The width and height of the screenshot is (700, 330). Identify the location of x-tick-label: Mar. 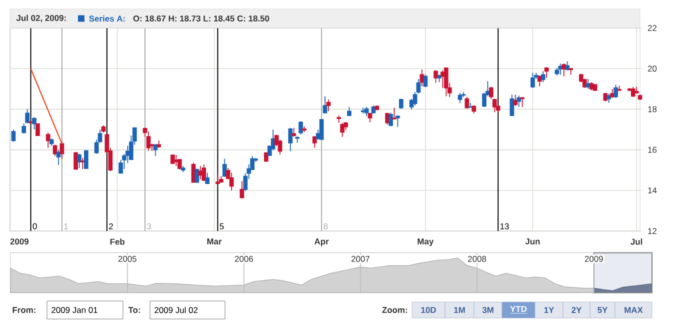
(214, 241).